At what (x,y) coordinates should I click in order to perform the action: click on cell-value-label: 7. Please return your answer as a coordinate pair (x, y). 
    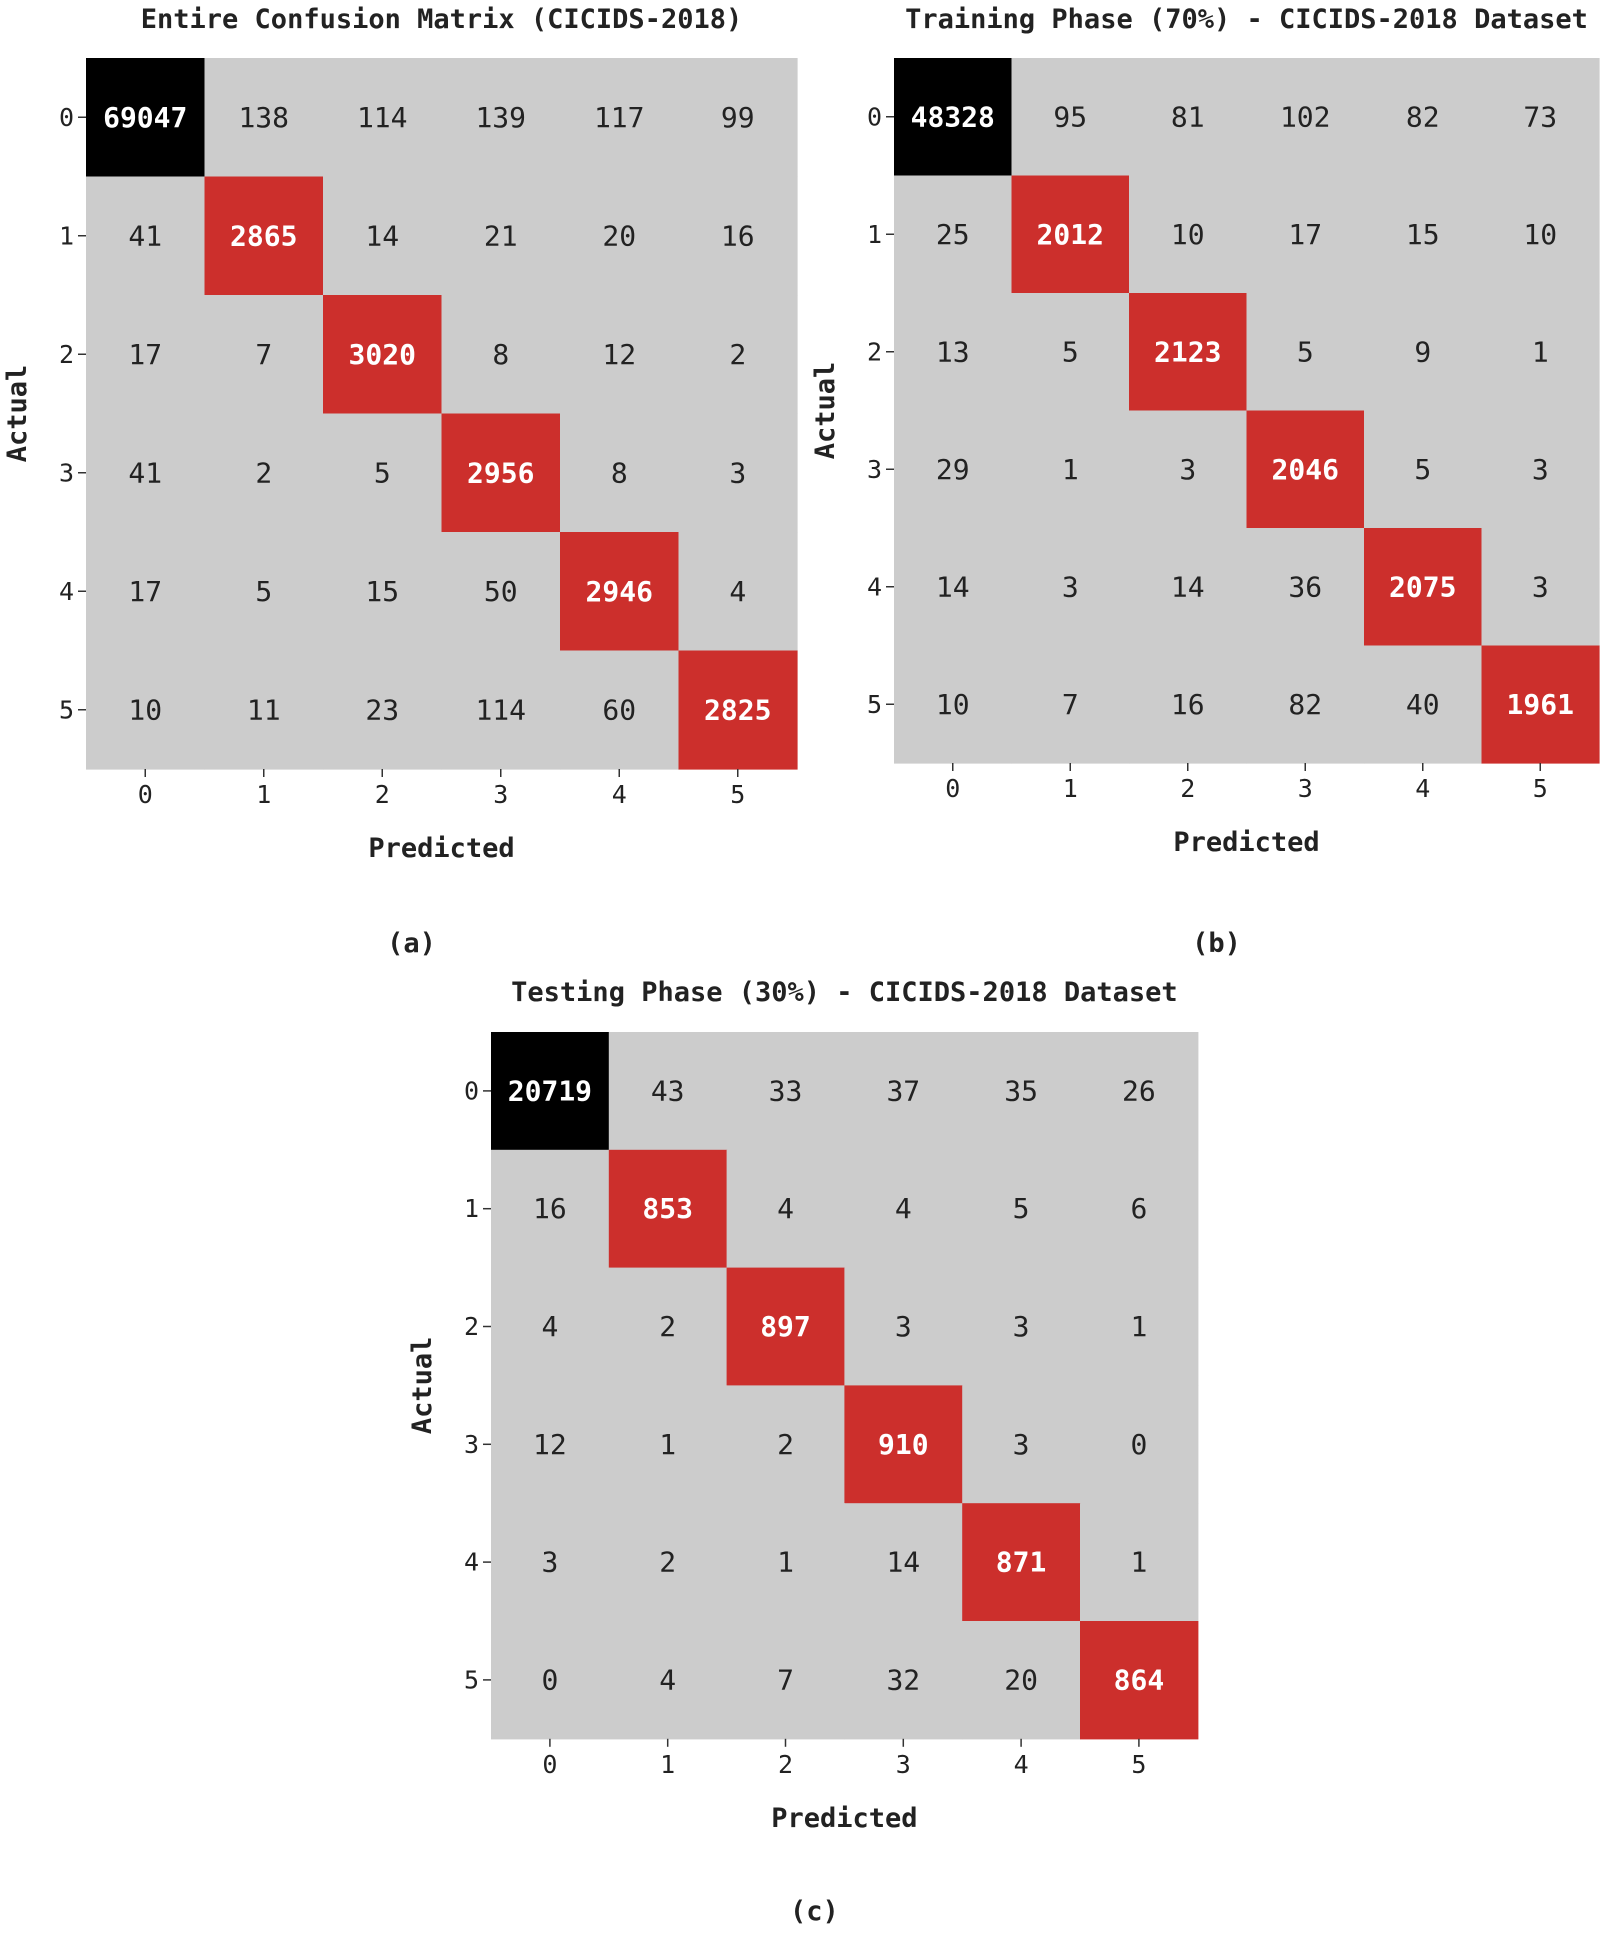
    Looking at the image, I should click on (785, 1679).